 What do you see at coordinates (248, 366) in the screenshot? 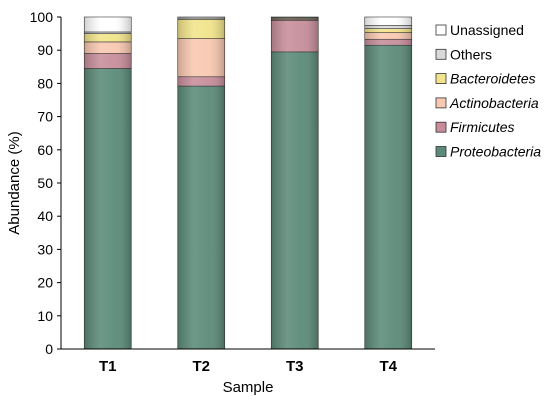
I see `x-axis-labels: T1 T2 T3 T4` at bounding box center [248, 366].